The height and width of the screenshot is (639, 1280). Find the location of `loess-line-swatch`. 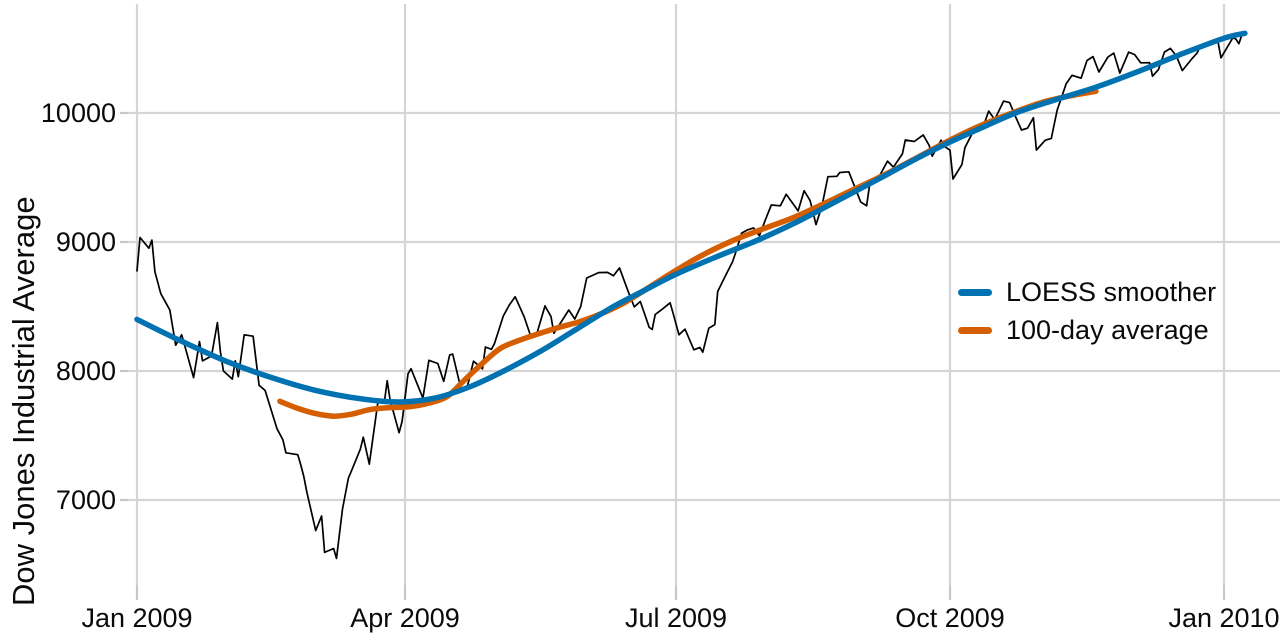

loess-line-swatch is located at coordinates (975, 292).